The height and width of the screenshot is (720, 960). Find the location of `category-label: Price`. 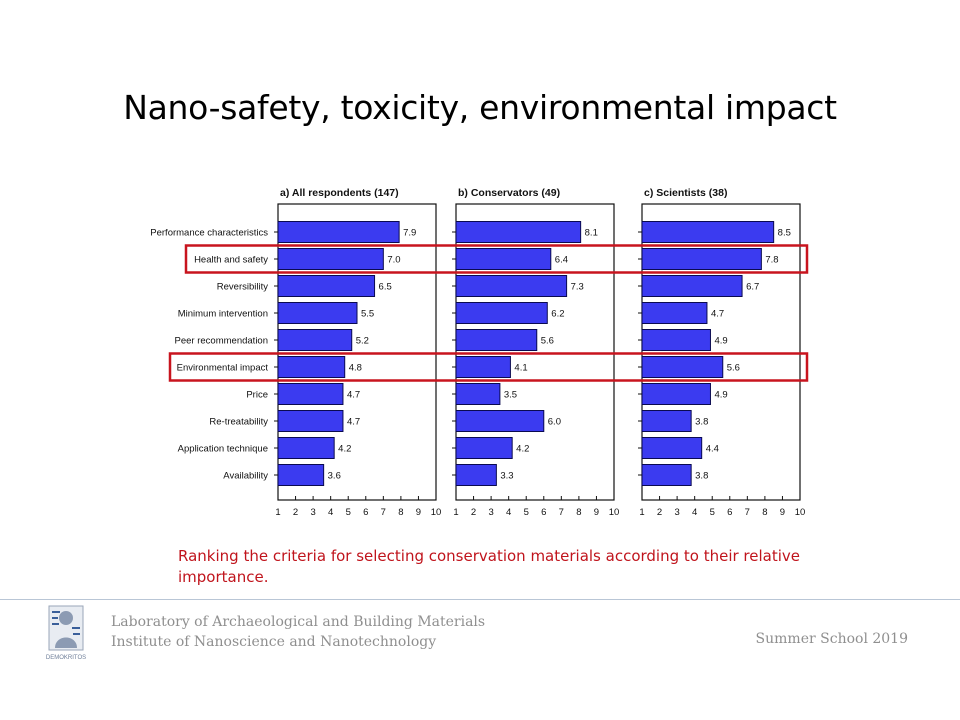

category-label: Price is located at coordinates (257, 395).